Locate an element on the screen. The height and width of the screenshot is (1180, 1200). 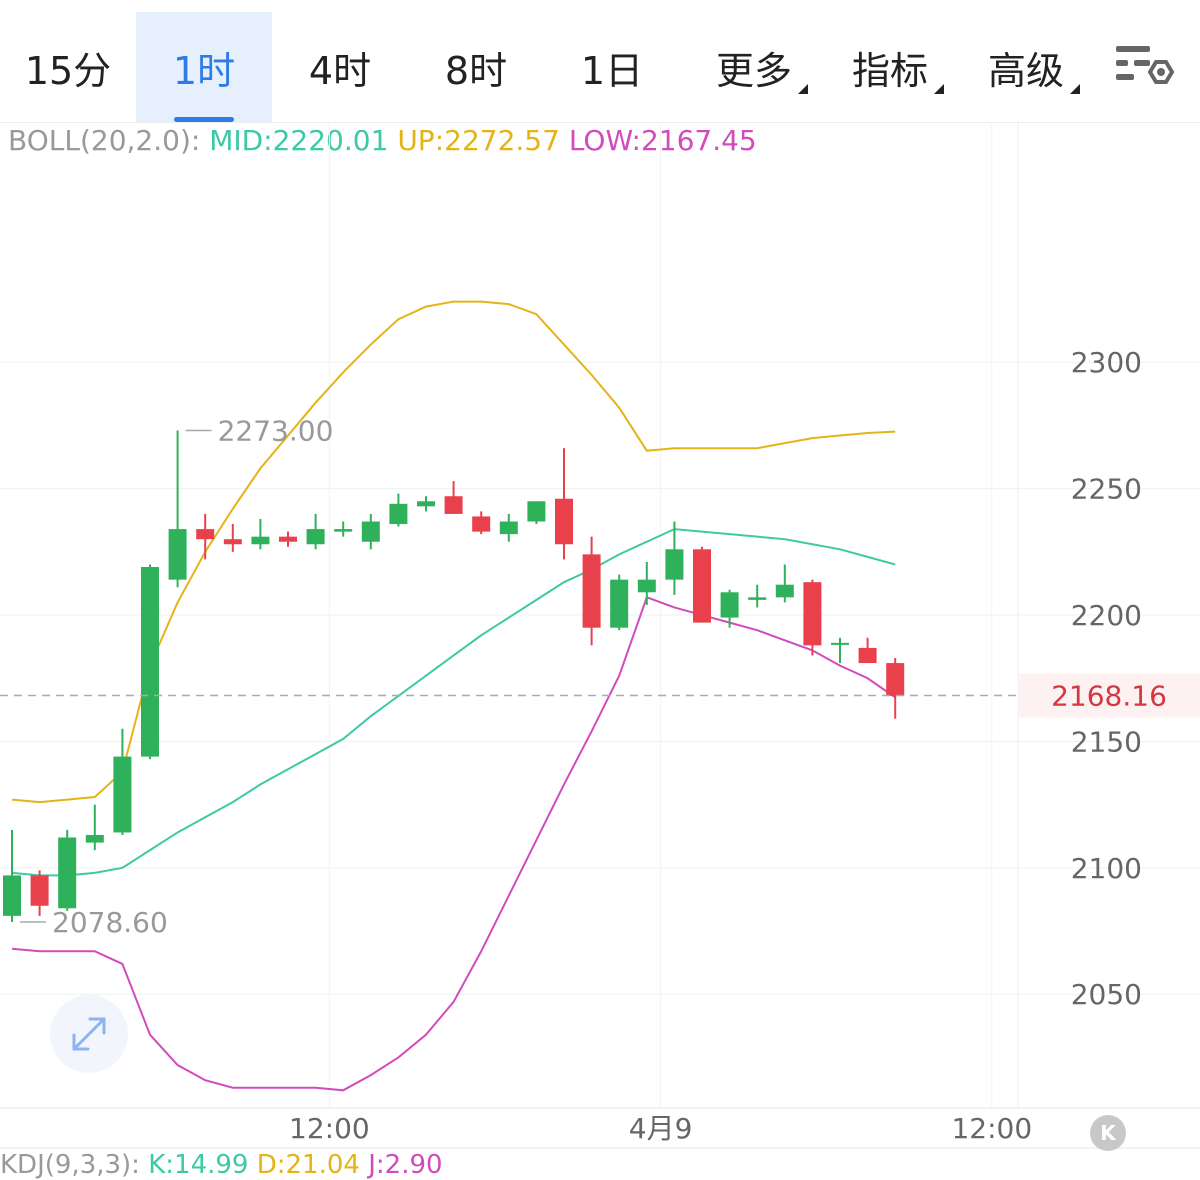
max-label: 2273.00 is located at coordinates (276, 430).